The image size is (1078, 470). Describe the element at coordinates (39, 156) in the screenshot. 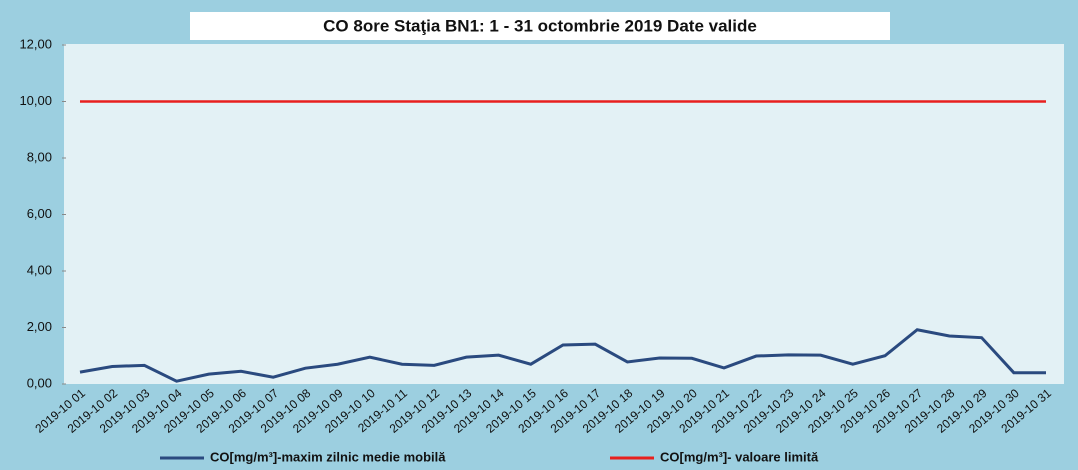

I see `y-tick-label: 8,00` at that location.